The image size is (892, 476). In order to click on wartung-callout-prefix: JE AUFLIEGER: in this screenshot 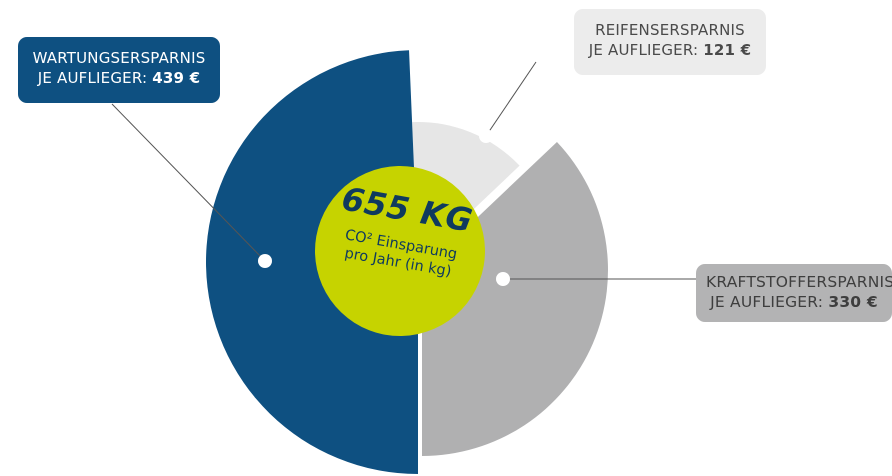, I will do `click(95, 78)`.